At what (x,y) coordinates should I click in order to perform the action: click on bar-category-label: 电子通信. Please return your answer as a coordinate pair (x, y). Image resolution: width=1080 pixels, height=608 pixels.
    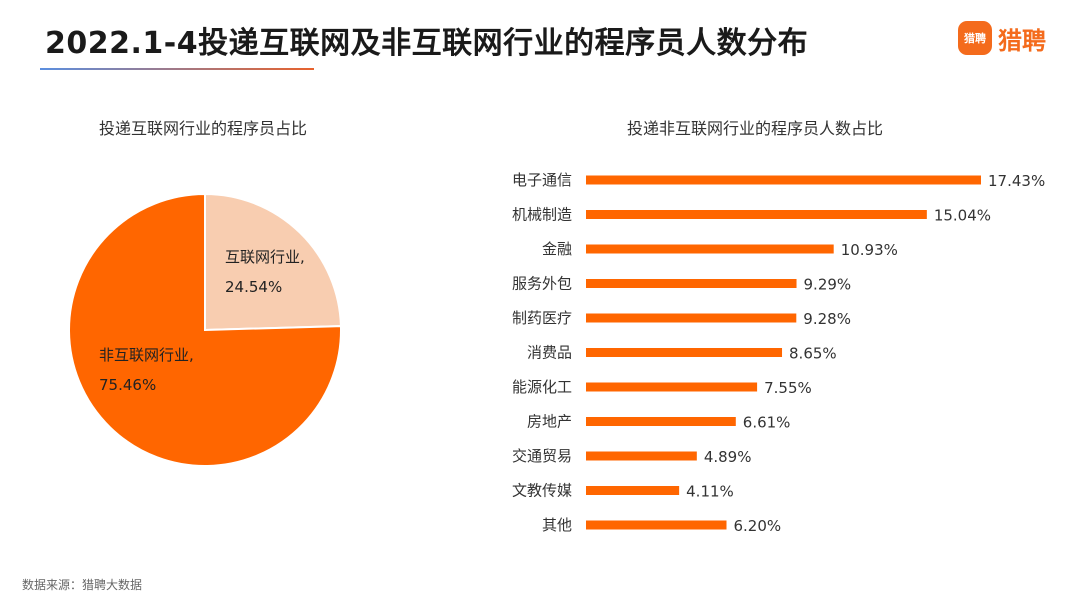
    Looking at the image, I should click on (542, 180).